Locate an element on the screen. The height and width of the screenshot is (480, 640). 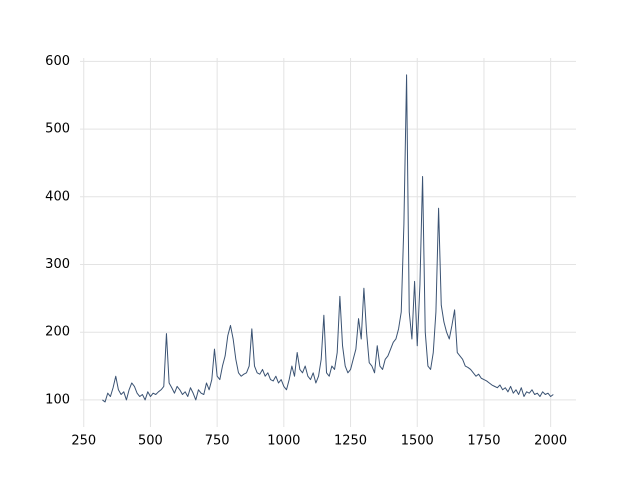
y-tick-label: 600 is located at coordinates (57, 61).